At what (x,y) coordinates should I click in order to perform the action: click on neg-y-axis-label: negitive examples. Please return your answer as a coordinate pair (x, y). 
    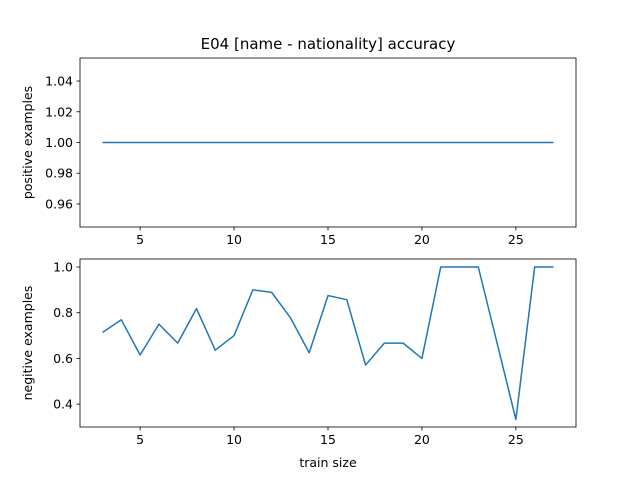
    Looking at the image, I should click on (27, 343).